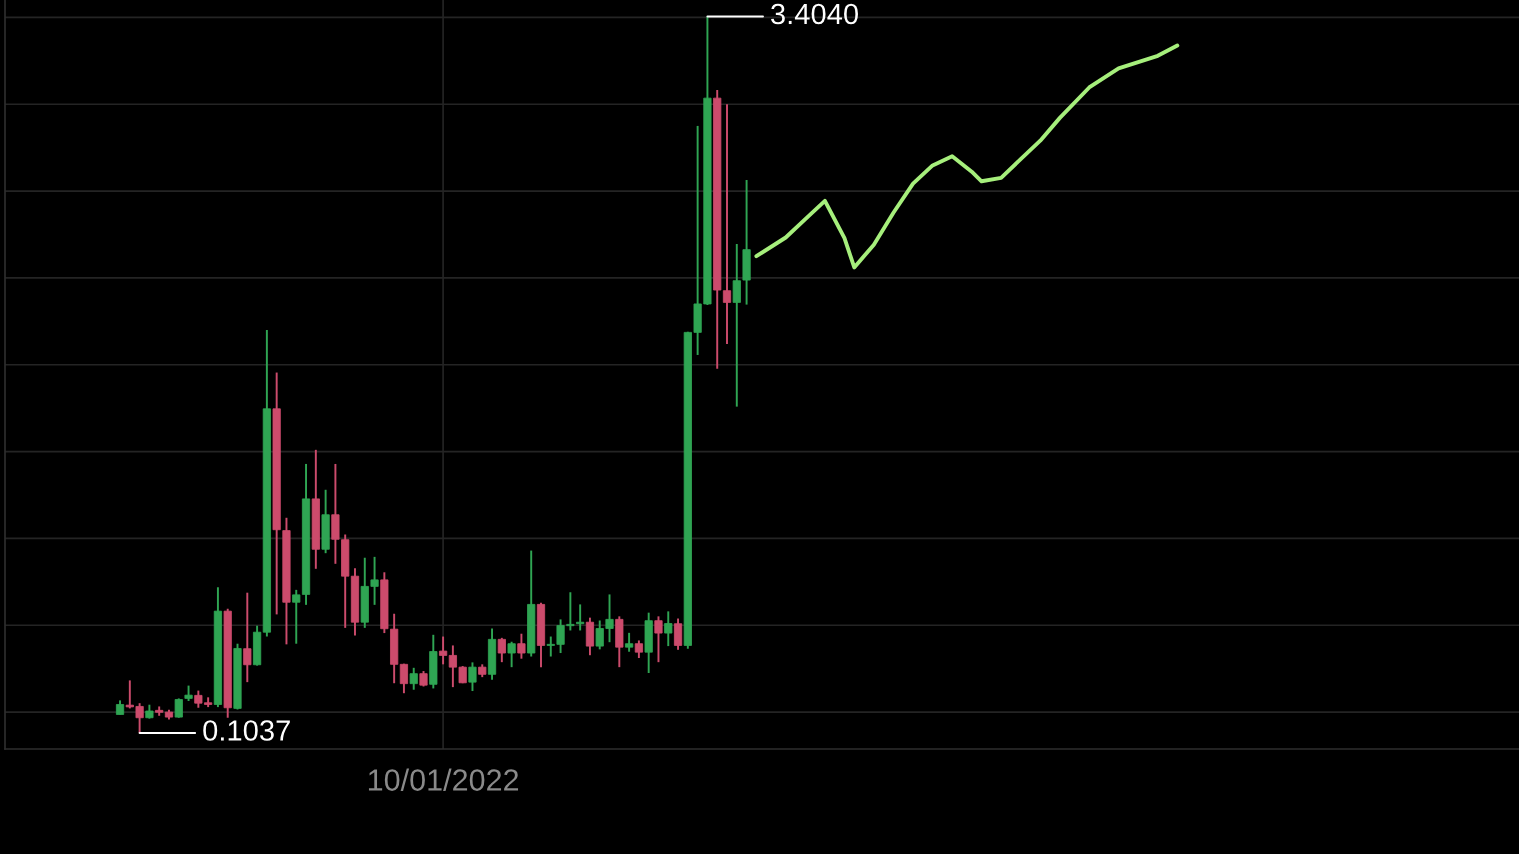 The height and width of the screenshot is (854, 1519). What do you see at coordinates (443, 779) in the screenshot?
I see `x-tick-label: 10/01/2022` at bounding box center [443, 779].